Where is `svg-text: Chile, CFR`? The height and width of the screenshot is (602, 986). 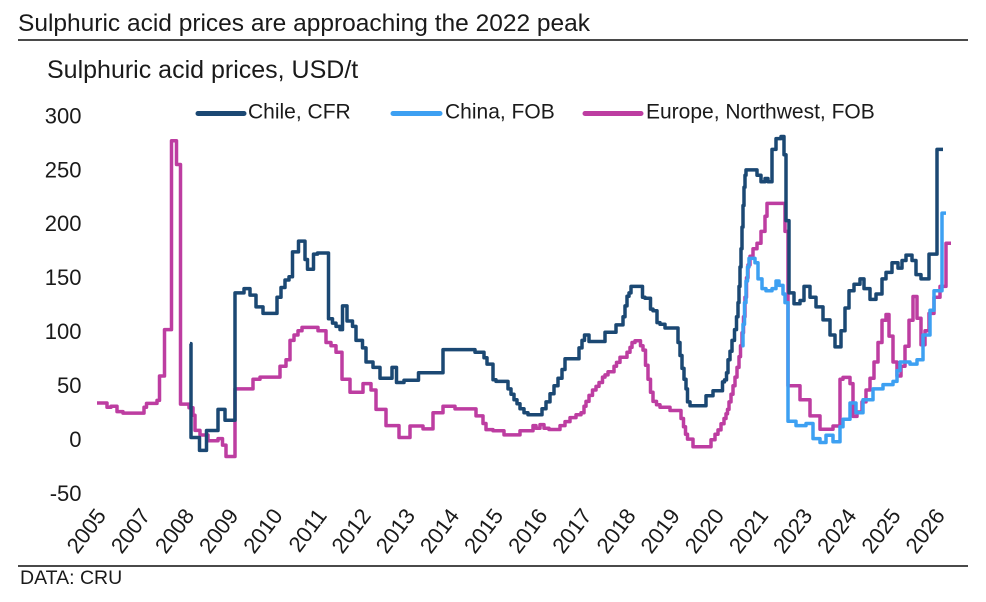
svg-text: Chile, CFR is located at coordinates (299, 112).